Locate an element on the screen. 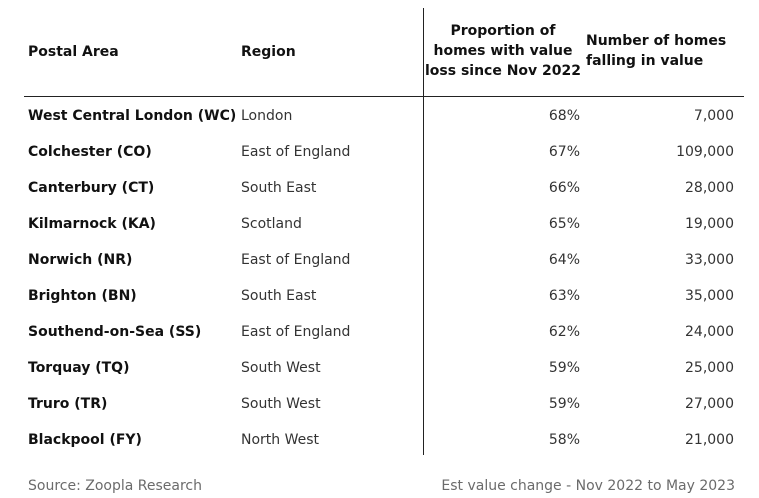 This screenshot has height=498, width=759. header-proportion-line: Proportion of is located at coordinates (503, 31).